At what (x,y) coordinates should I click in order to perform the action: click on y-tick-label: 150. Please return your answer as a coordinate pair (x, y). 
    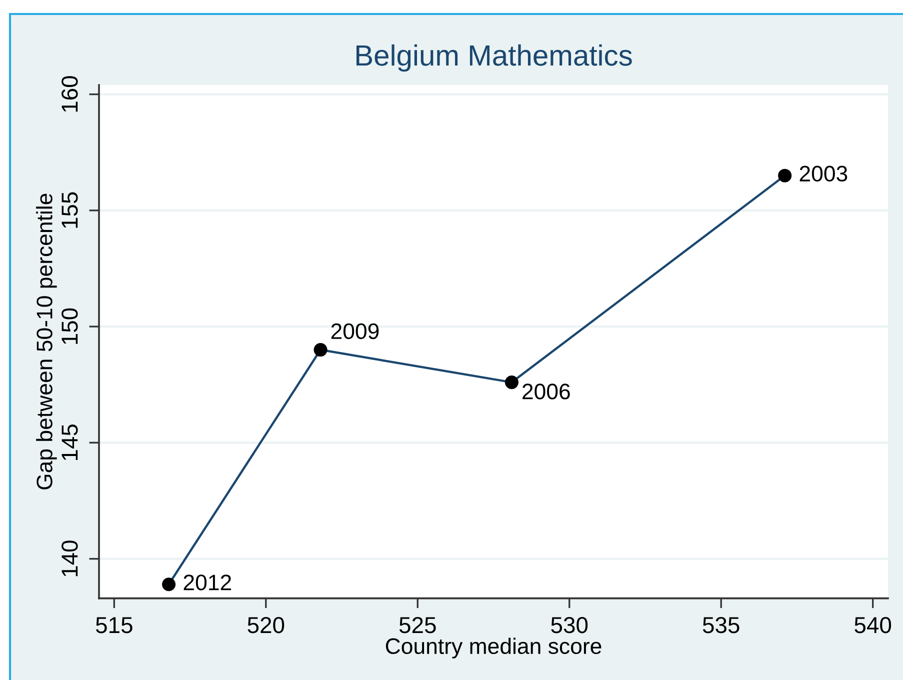
    Looking at the image, I should click on (70, 326).